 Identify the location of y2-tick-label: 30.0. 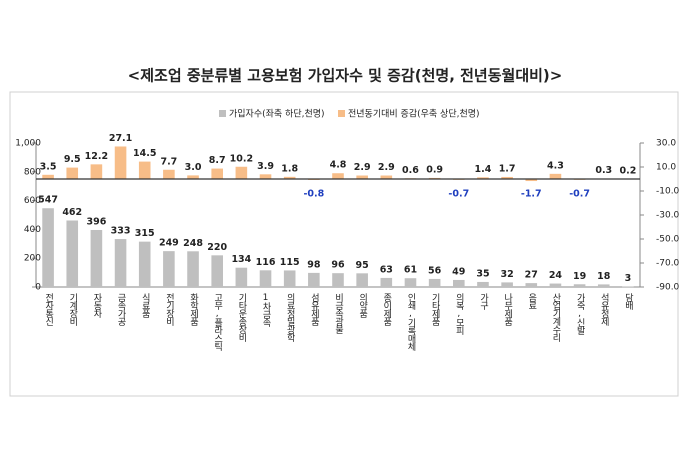
(666, 144).